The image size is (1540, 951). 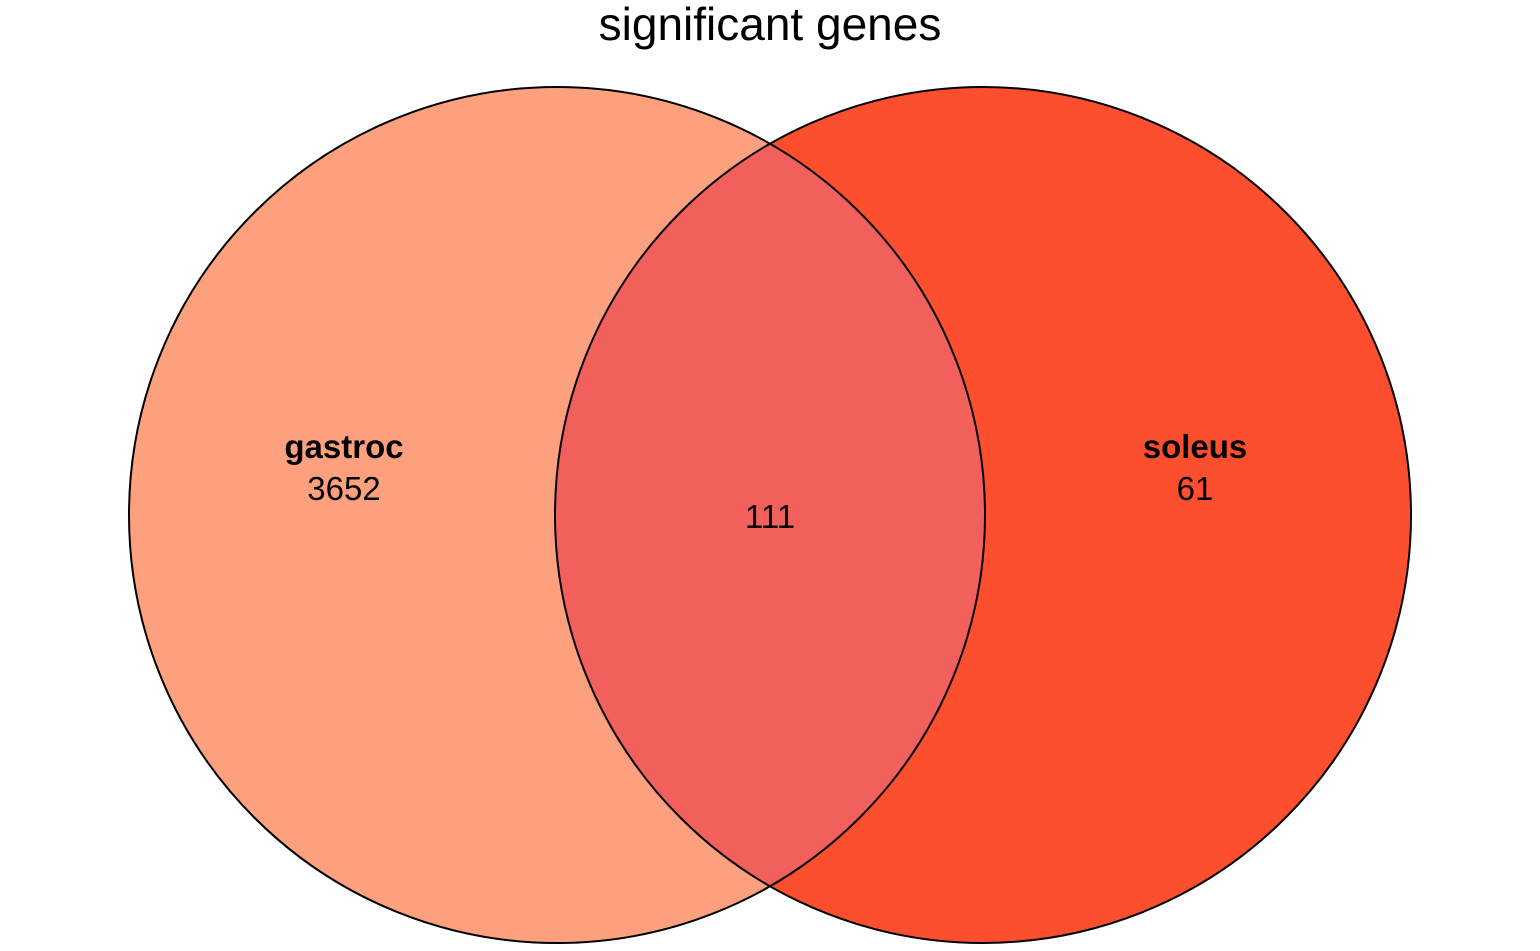 What do you see at coordinates (343, 488) in the screenshot?
I see `gastroc-only-count: 3652` at bounding box center [343, 488].